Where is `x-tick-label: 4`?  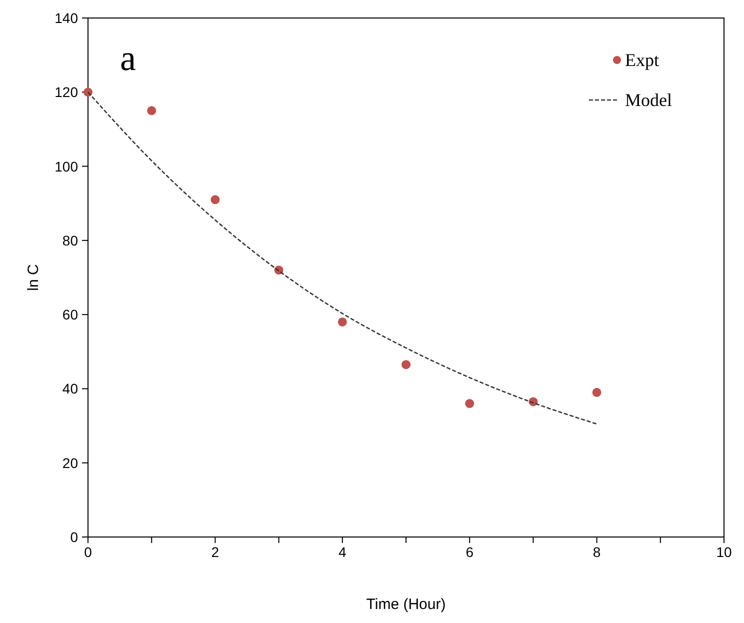
x-tick-label: 4 is located at coordinates (342, 552).